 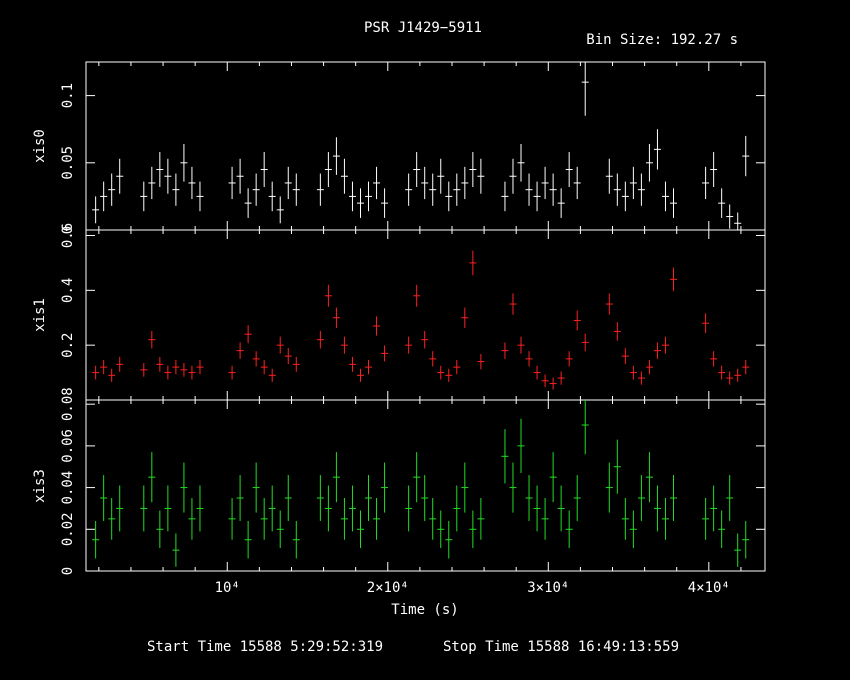 What do you see at coordinates (68, 529) in the screenshot?
I see `xis3-ytick-label-1: 0.02` at bounding box center [68, 529].